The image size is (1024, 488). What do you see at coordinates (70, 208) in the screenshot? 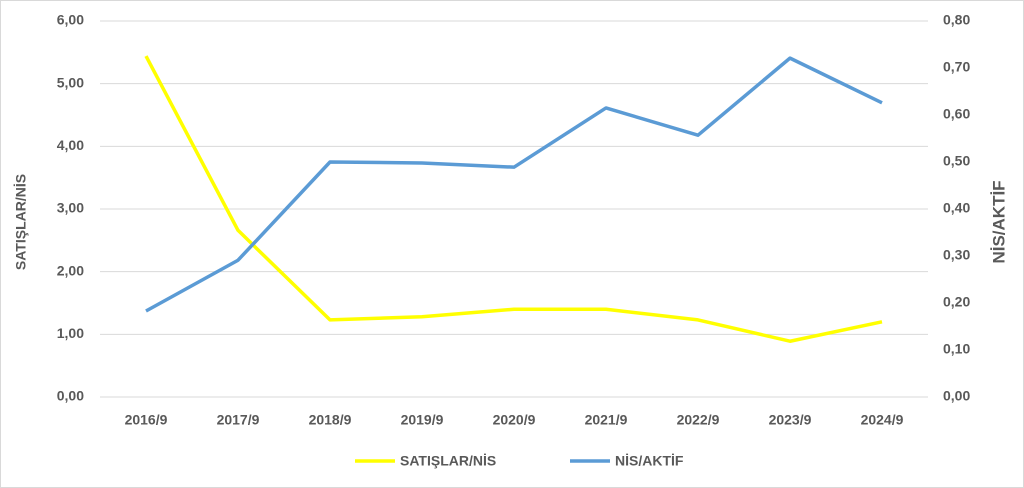
I see `y-tick-label: 3,00` at bounding box center [70, 208].